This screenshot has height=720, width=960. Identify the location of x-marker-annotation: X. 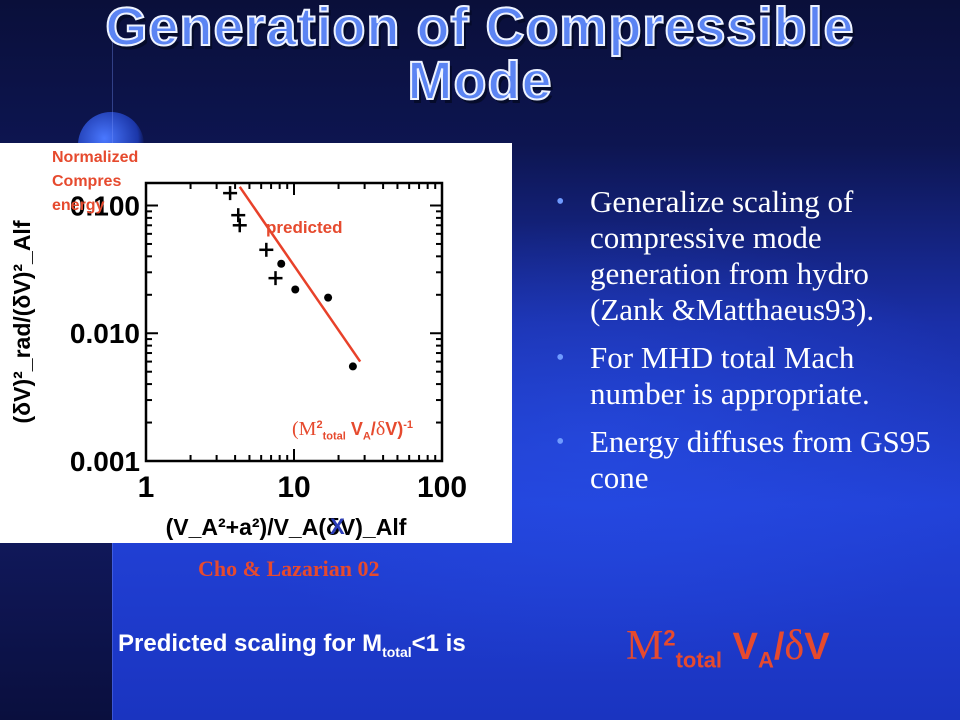
(337, 526).